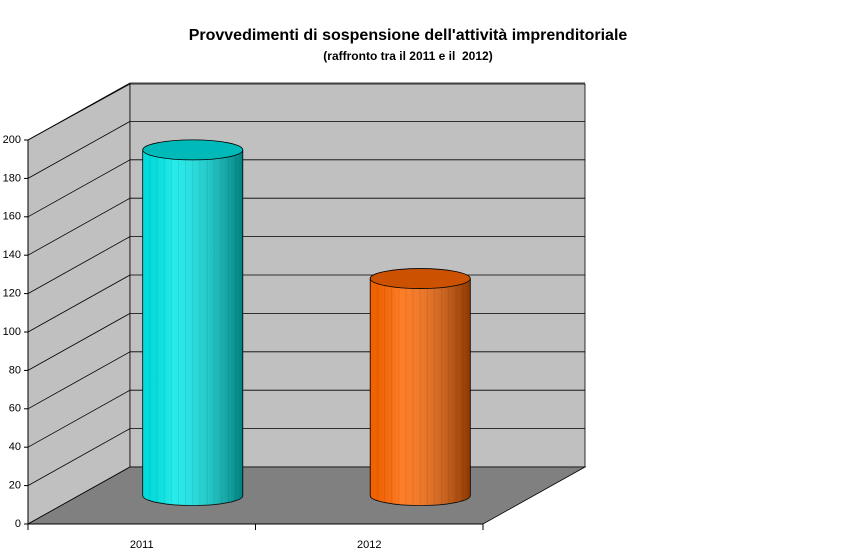 This screenshot has height=548, width=849. I want to click on y-tick-label: 120, so click(12, 294).